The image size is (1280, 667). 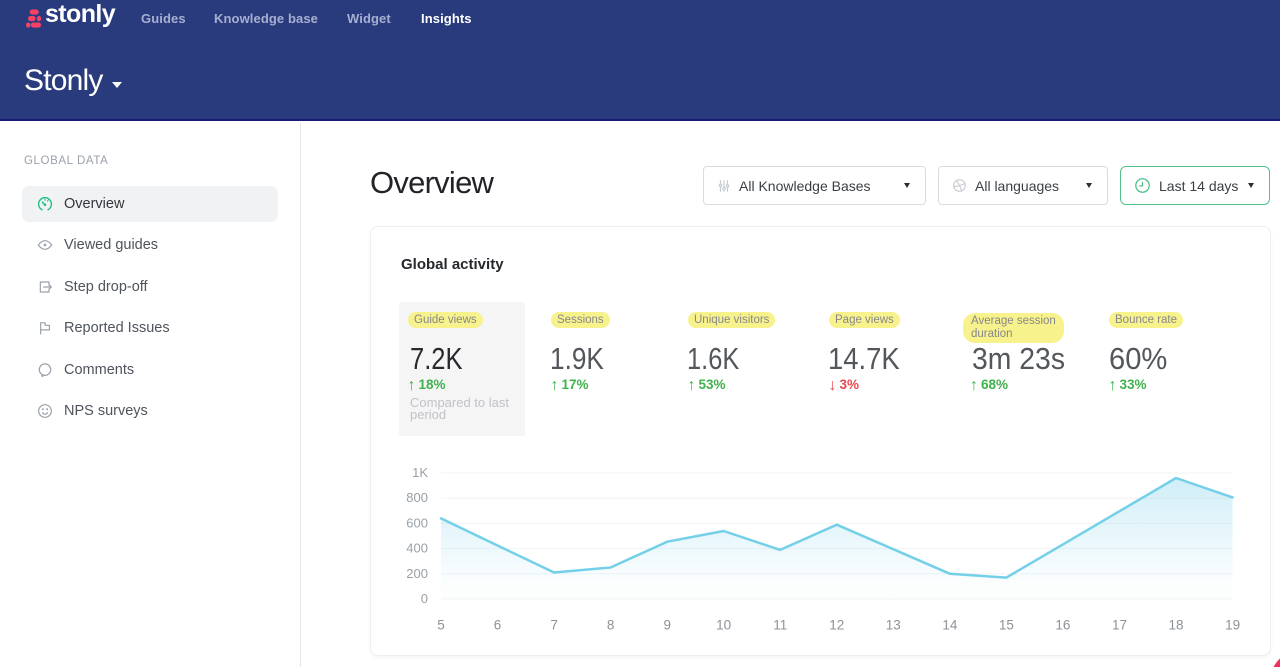 What do you see at coordinates (417, 522) in the screenshot?
I see `svg-text: 600` at bounding box center [417, 522].